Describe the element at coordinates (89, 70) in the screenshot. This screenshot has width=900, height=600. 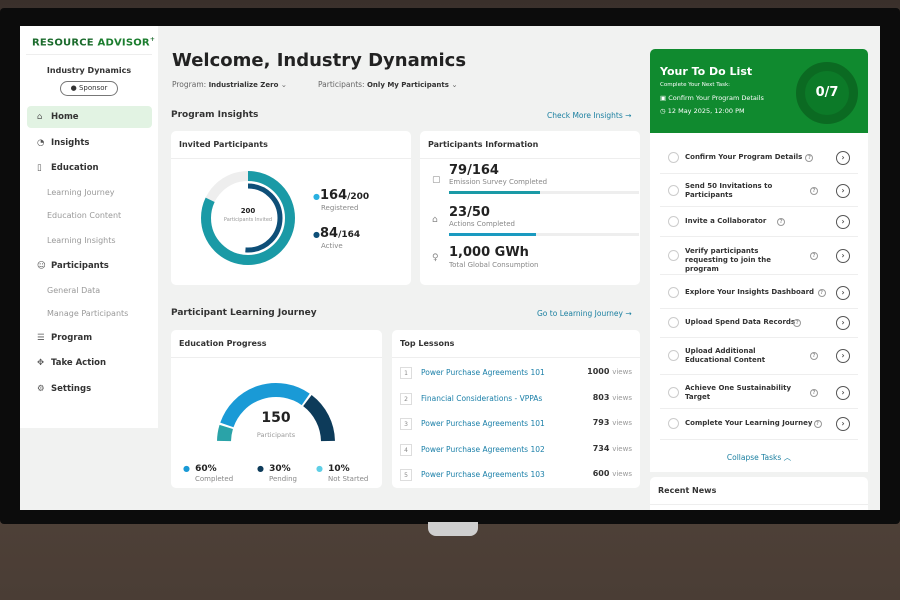
I see `org-name: Industry Dynamics` at that location.